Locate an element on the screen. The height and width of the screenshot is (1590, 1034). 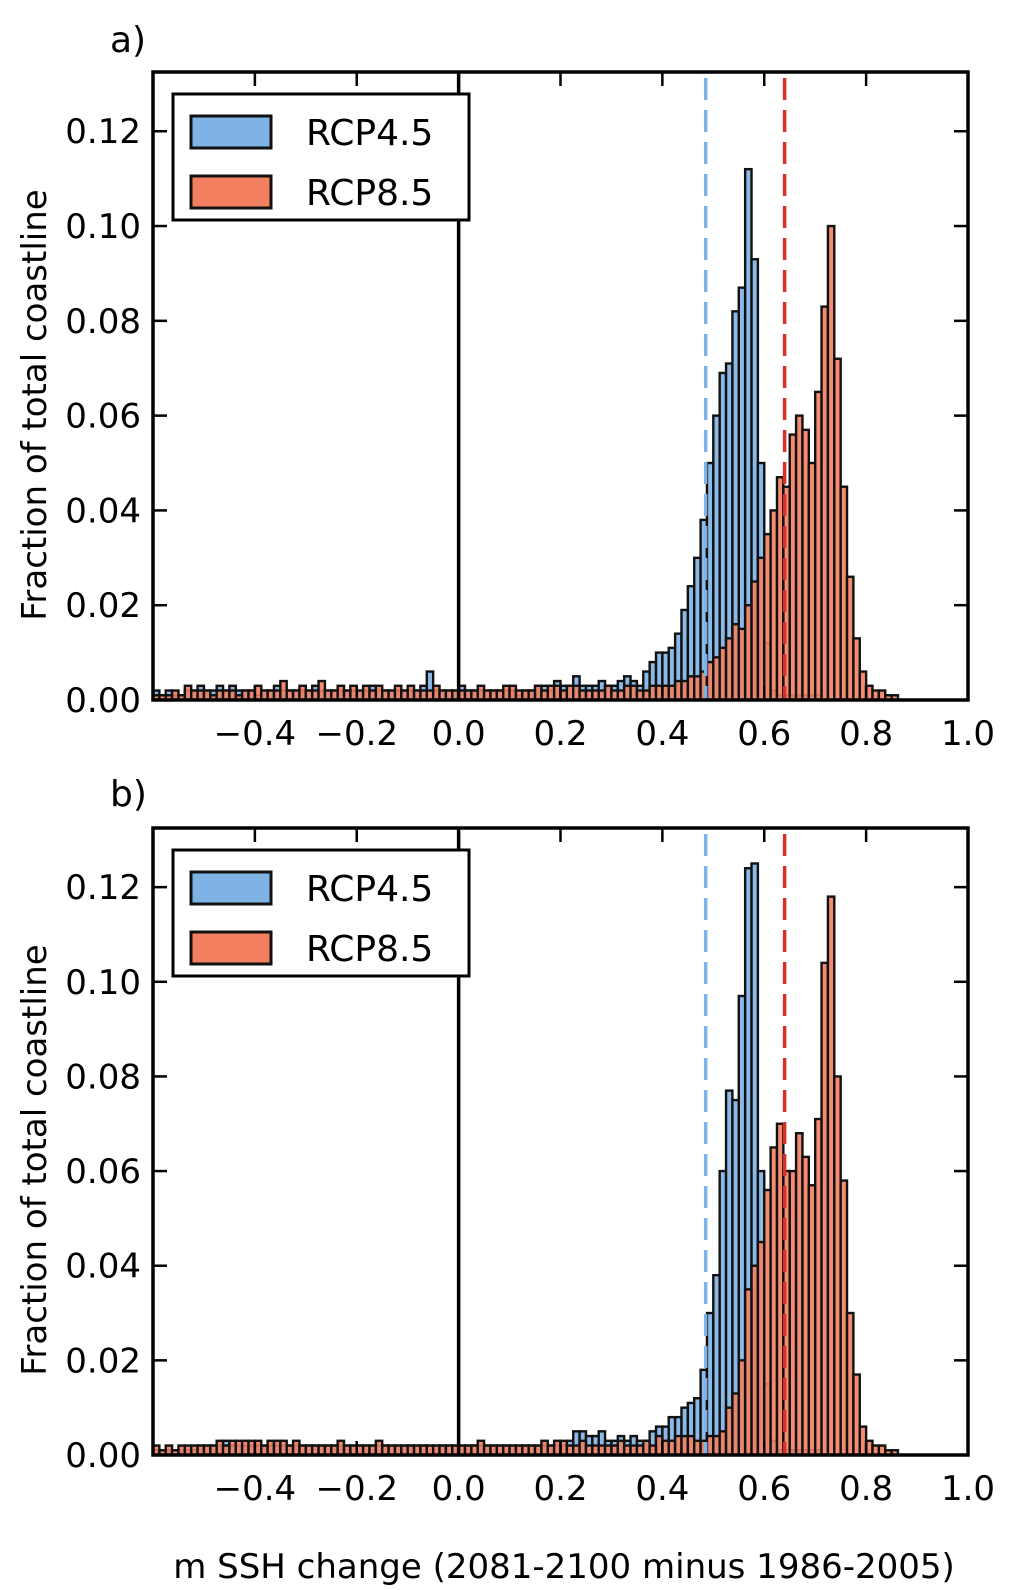
legend-a: RCP4.5 RCP8.5 is located at coordinates (321, 157).